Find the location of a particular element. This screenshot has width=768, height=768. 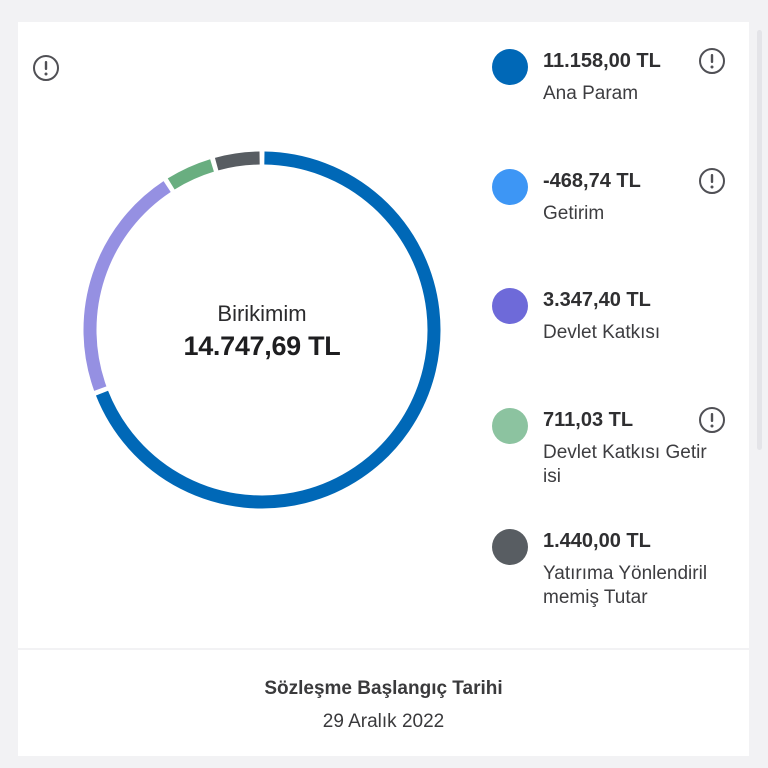

legend-label: Devlet Katkısı Getirisi is located at coordinates (625, 464).